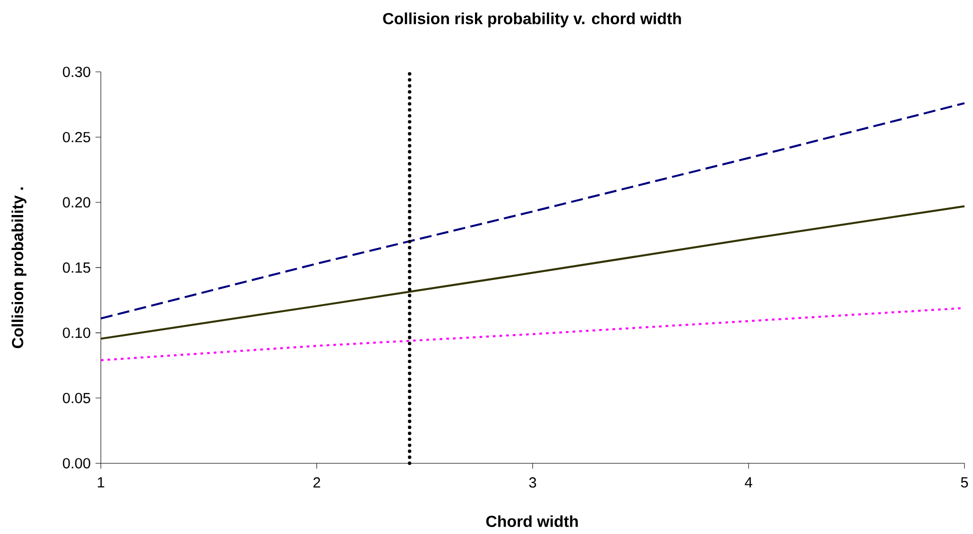 The image size is (973, 534). What do you see at coordinates (101, 482) in the screenshot?
I see `x-tick-label: 1` at bounding box center [101, 482].